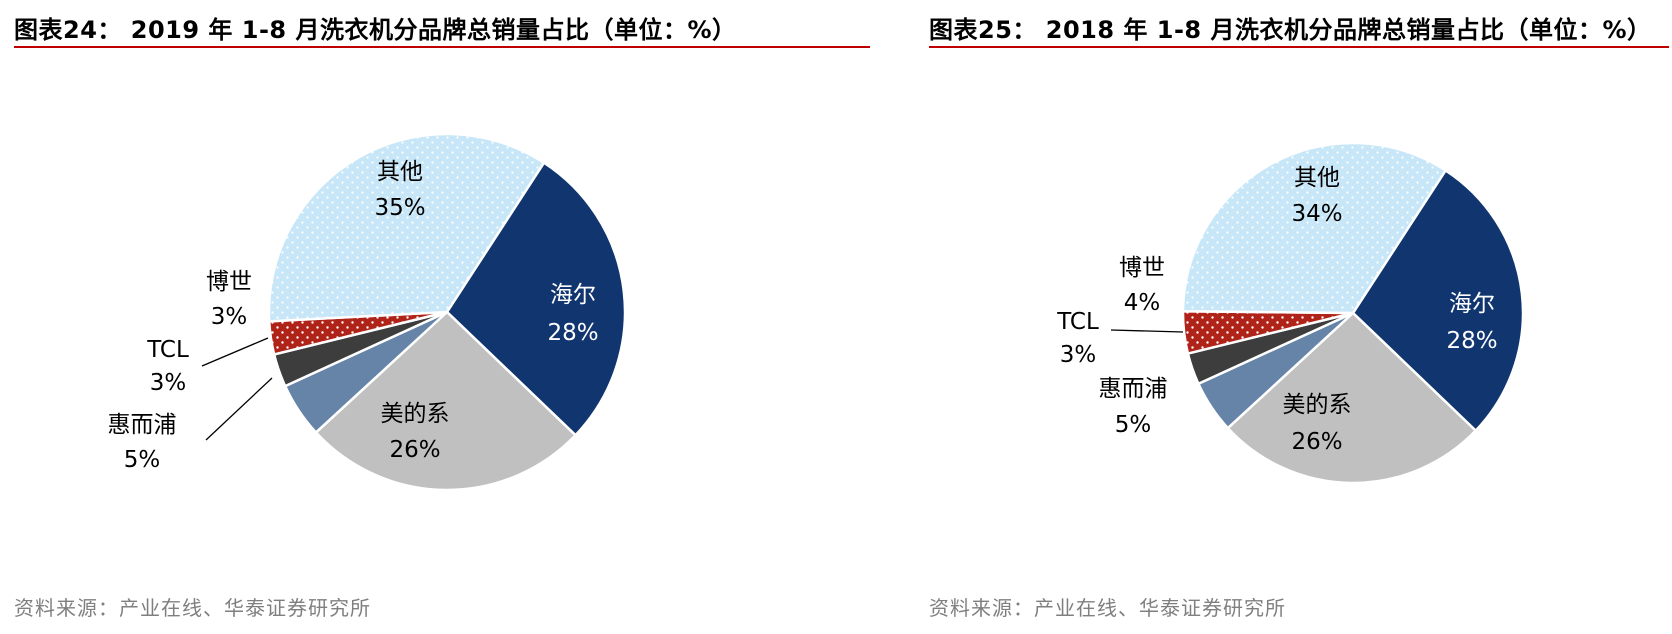 The height and width of the screenshot is (634, 1672). Describe the element at coordinates (1316, 214) in the screenshot. I see `slice-value-label-5: 34%` at that location.